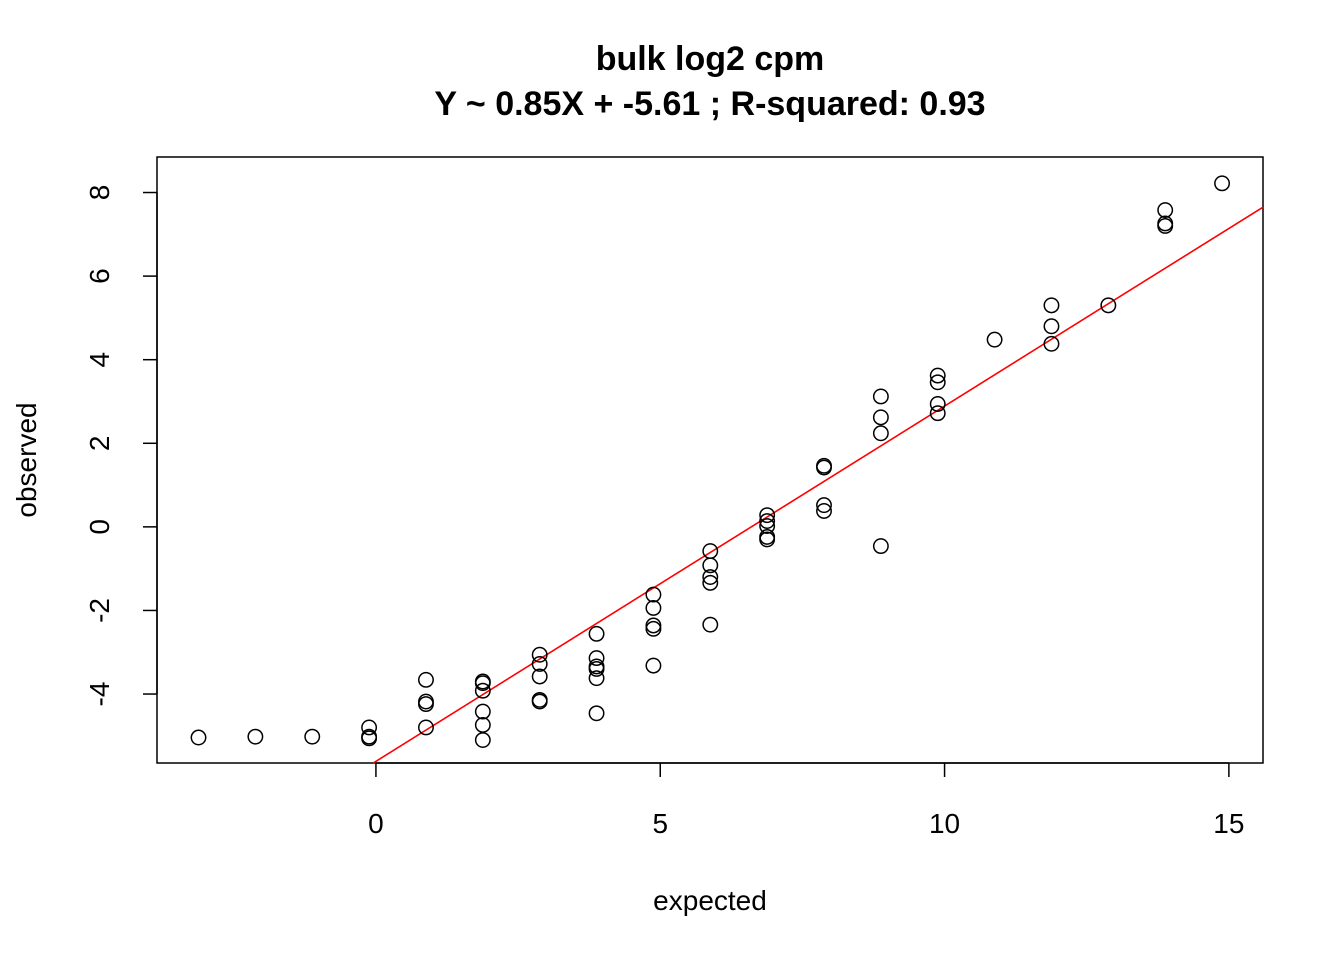  I want to click on x-tick-label: 5, so click(660, 823).